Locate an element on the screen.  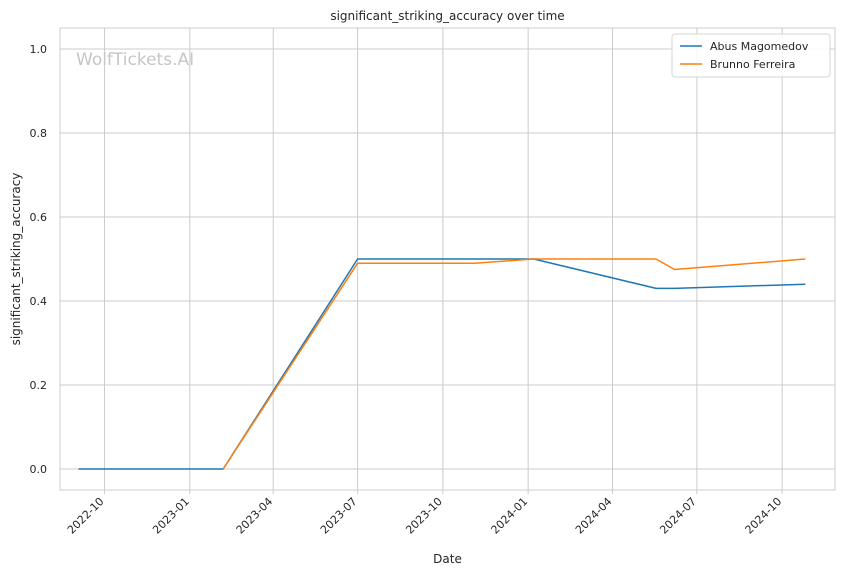
y-axis-ticks: 0.0 0.2 0.4 0.6 0.8 1.0 is located at coordinates (39, 259).